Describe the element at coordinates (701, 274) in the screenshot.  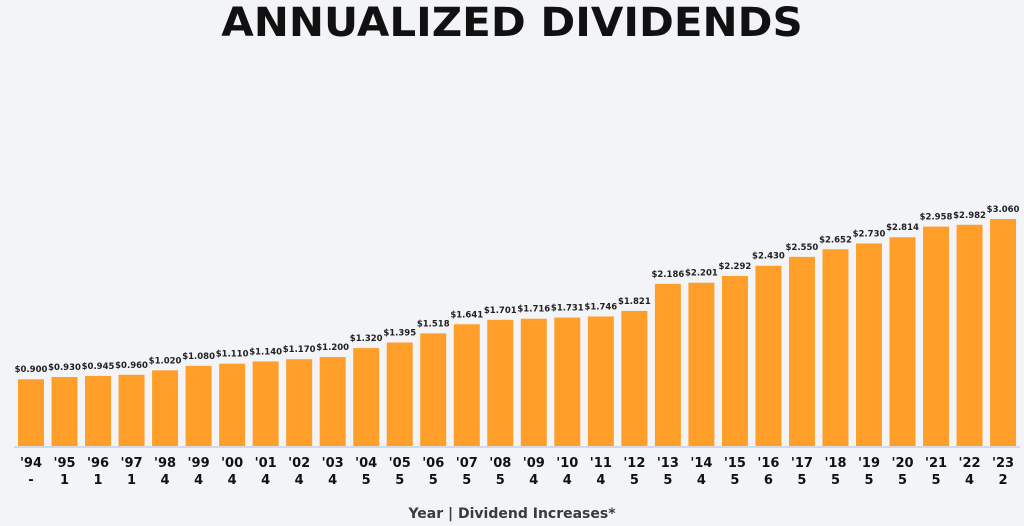
I see `data-label: $2.201` at that location.